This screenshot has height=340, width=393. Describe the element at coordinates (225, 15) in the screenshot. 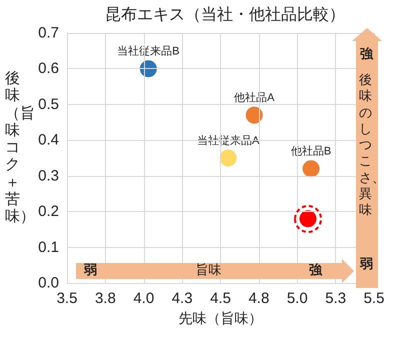

I see `chart-title: 昆布エキス（当社・他社品比較）` at that location.